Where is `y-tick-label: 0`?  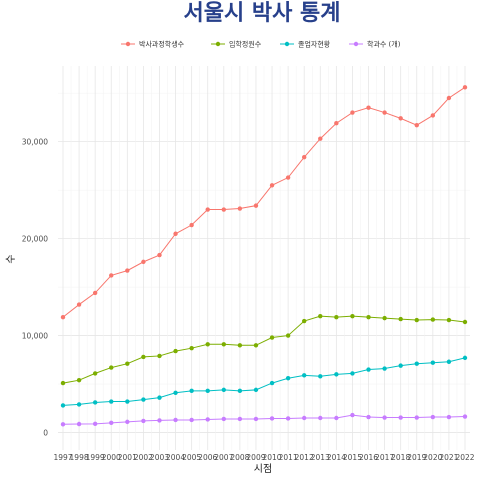 y-tick-label: 0 is located at coordinates (45, 433).